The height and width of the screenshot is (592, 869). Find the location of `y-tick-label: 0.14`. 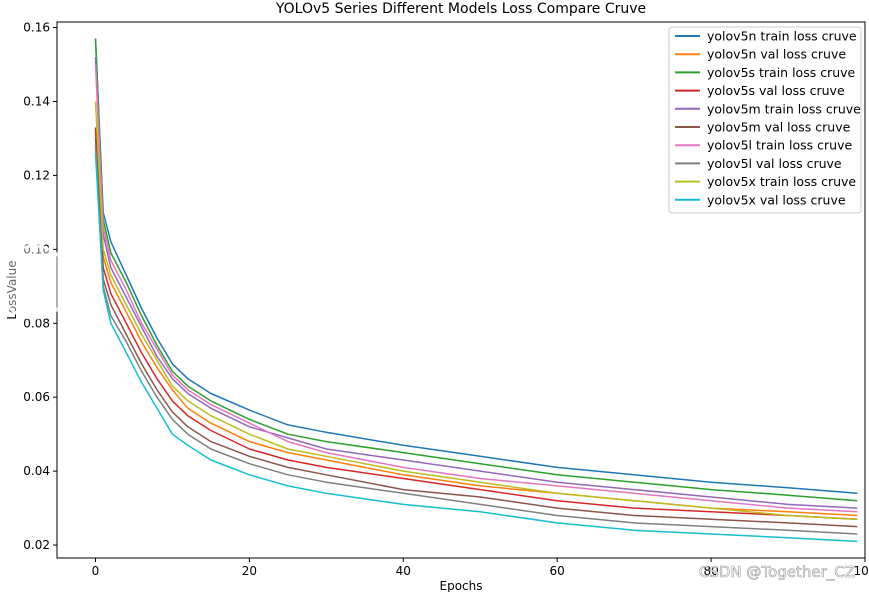

y-tick-label: 0.14 is located at coordinates (36, 101).